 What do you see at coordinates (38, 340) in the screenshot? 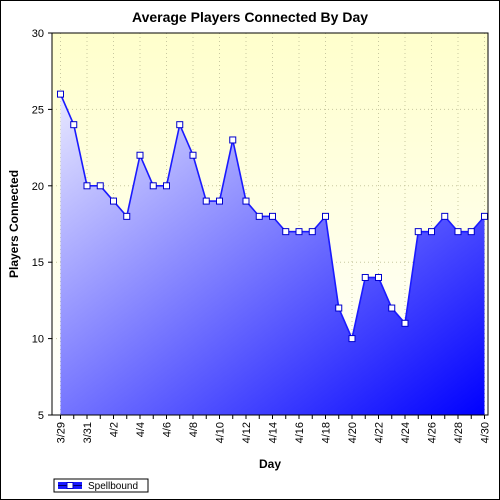
I see `y-tick-label: 10` at bounding box center [38, 340].